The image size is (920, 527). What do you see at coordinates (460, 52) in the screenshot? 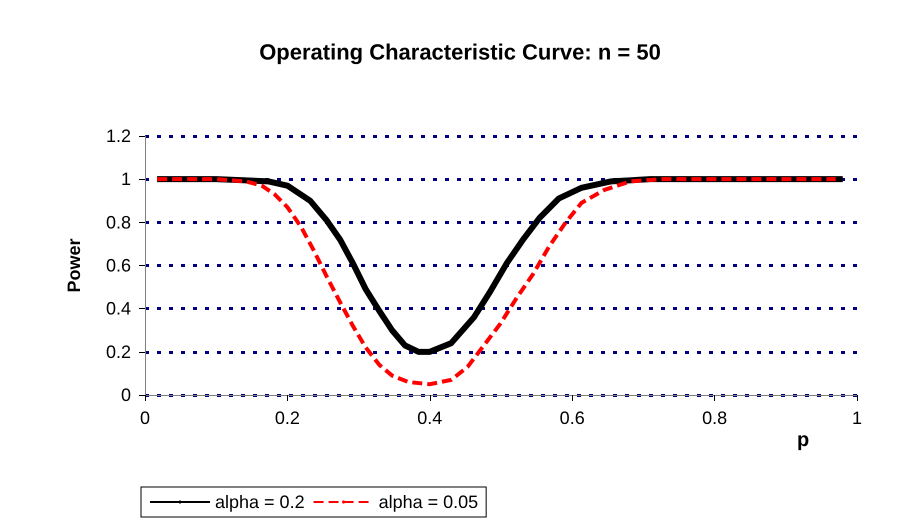
I see `chart-title: Operating Characteristic Curve: n = 50` at bounding box center [460, 52].